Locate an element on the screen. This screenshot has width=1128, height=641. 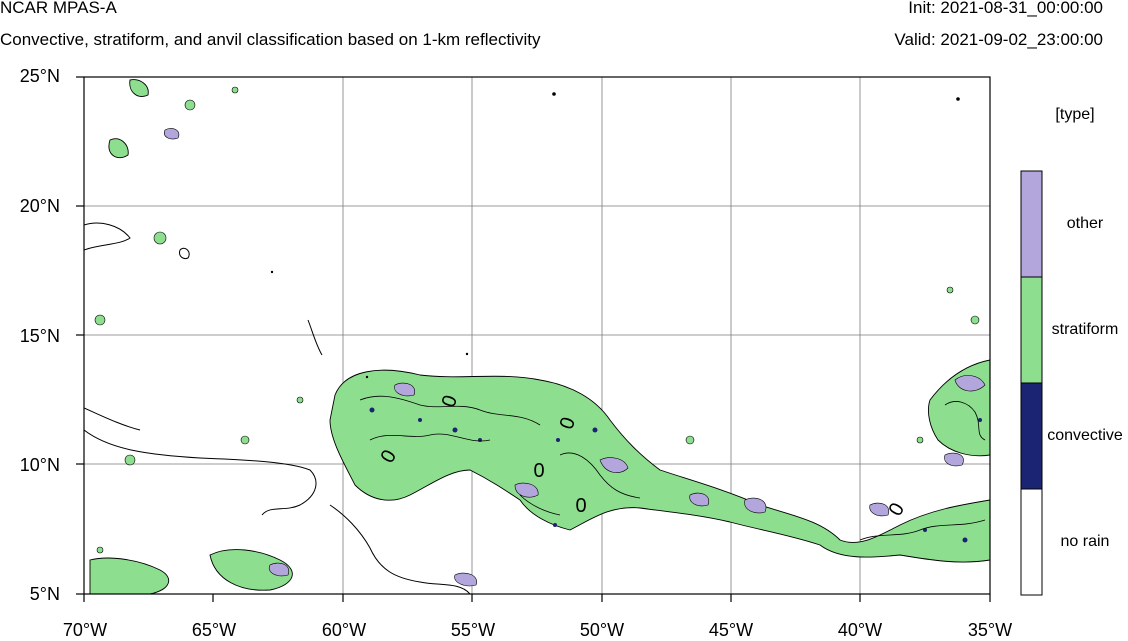
legend-swatch-no-rain is located at coordinates (1031, 542).